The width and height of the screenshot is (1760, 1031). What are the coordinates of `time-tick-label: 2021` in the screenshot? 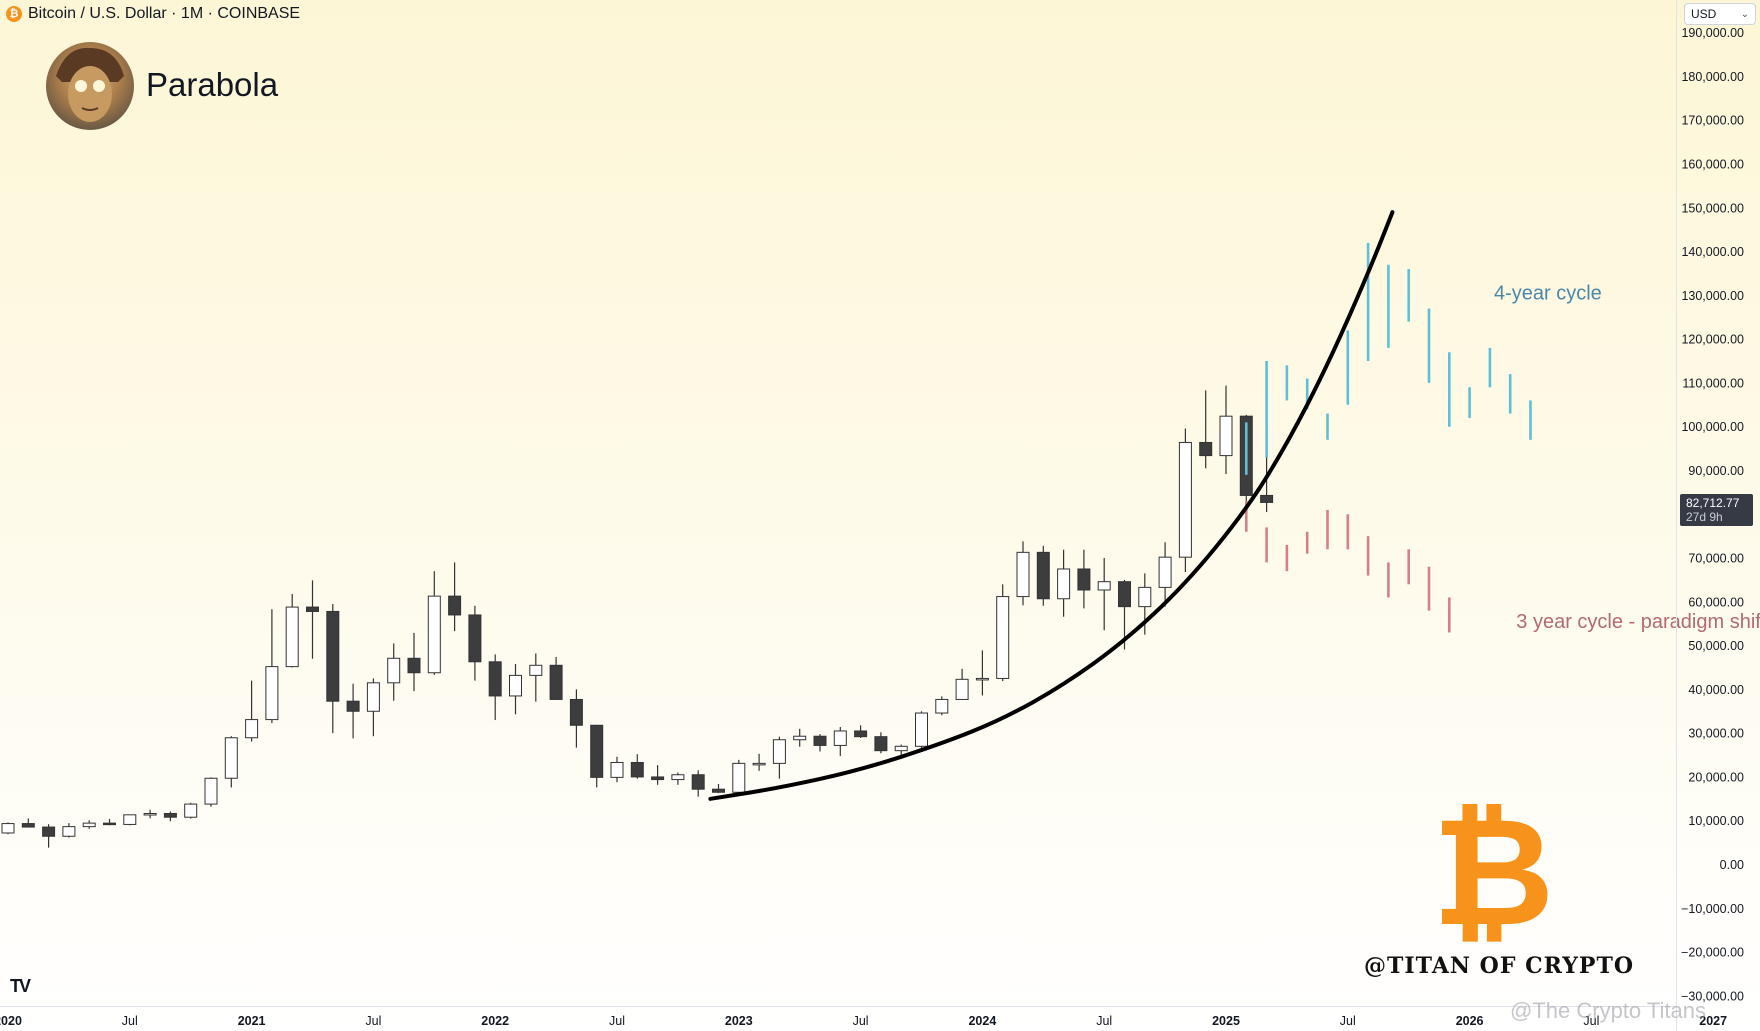 It's located at (252, 1021).